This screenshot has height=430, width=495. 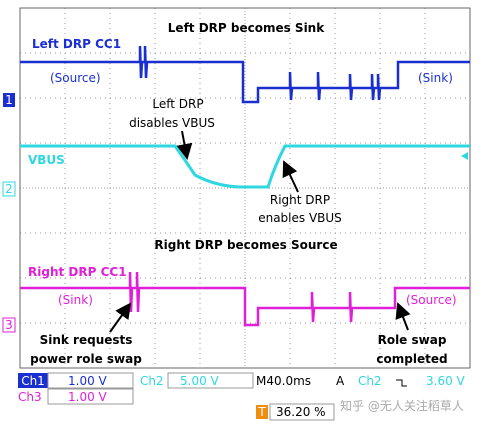 I want to click on note: Sink requests, so click(x=86, y=340).